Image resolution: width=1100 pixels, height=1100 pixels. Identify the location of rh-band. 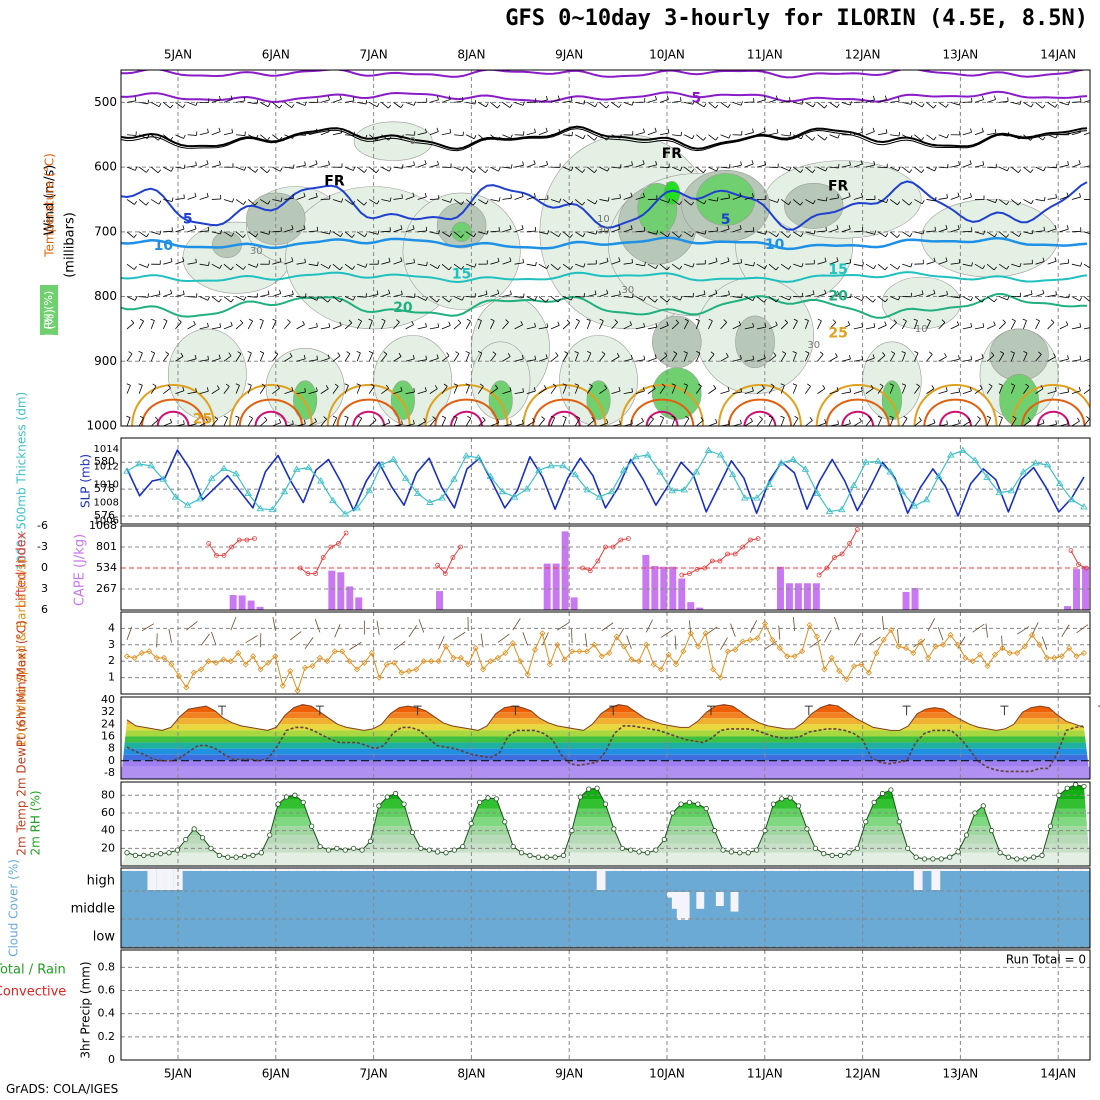
(605, 787).